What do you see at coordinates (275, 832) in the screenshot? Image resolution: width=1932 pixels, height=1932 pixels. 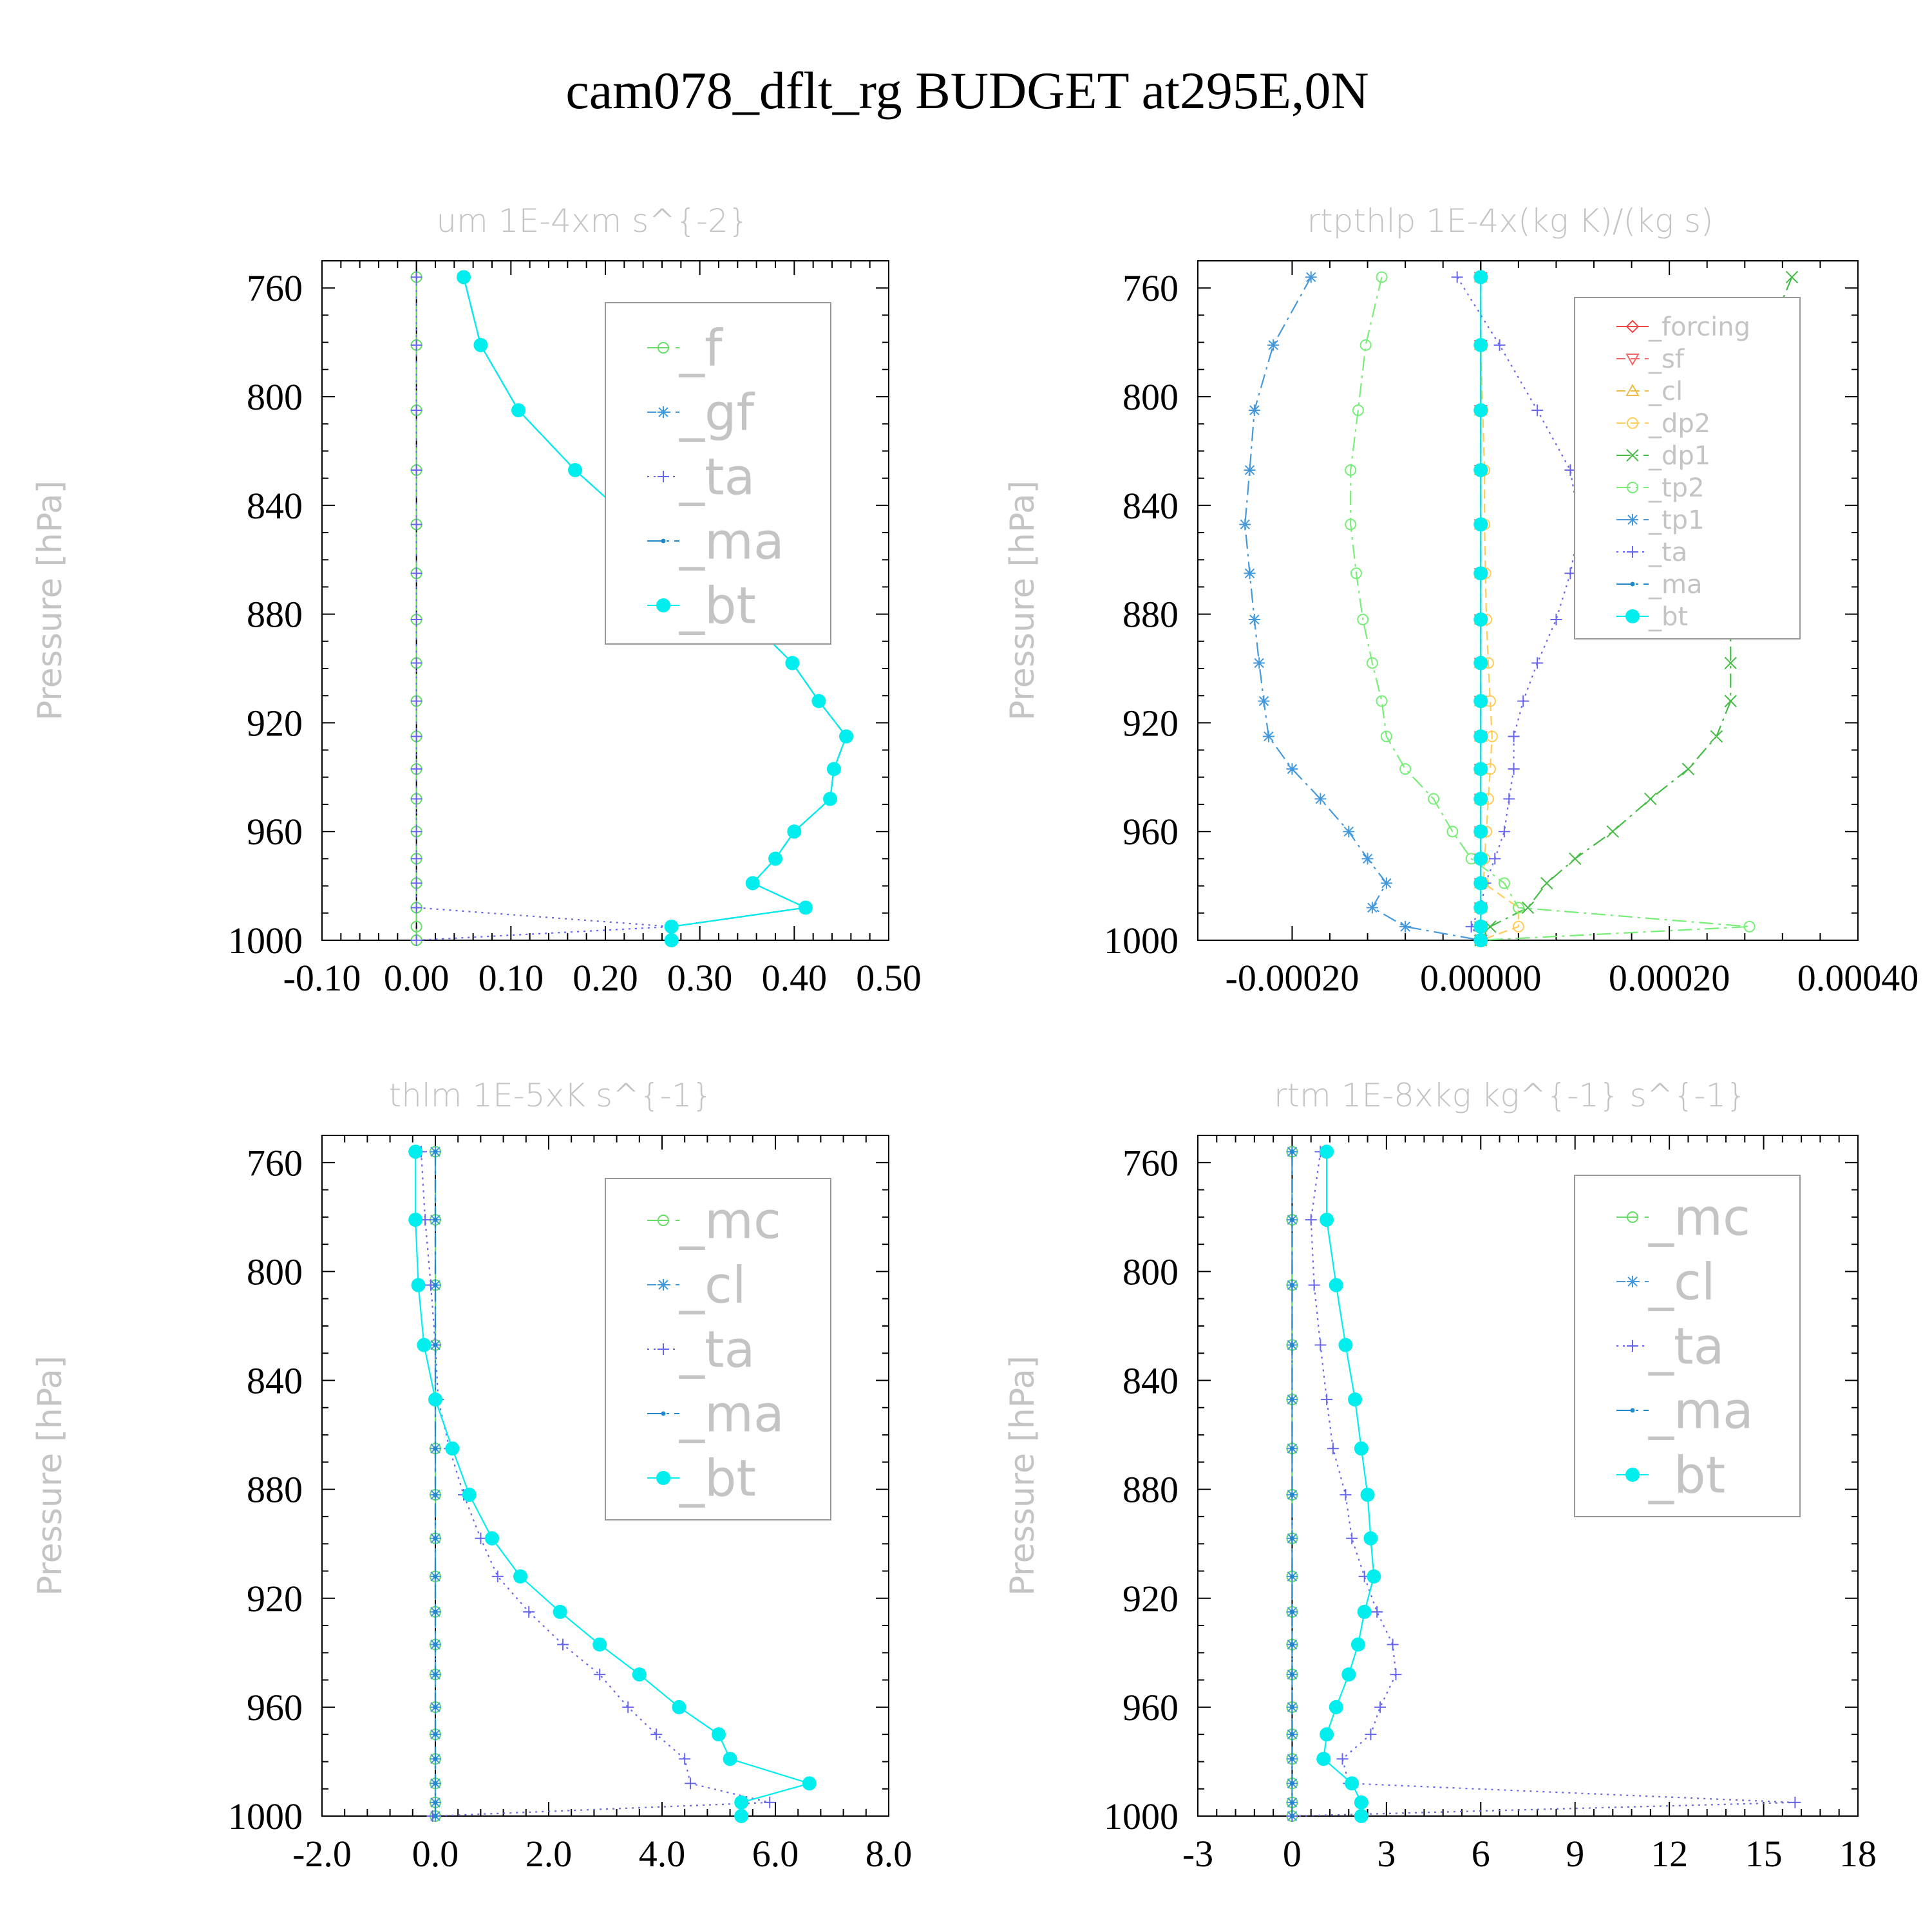 I see `y-tick-label: 960` at bounding box center [275, 832].